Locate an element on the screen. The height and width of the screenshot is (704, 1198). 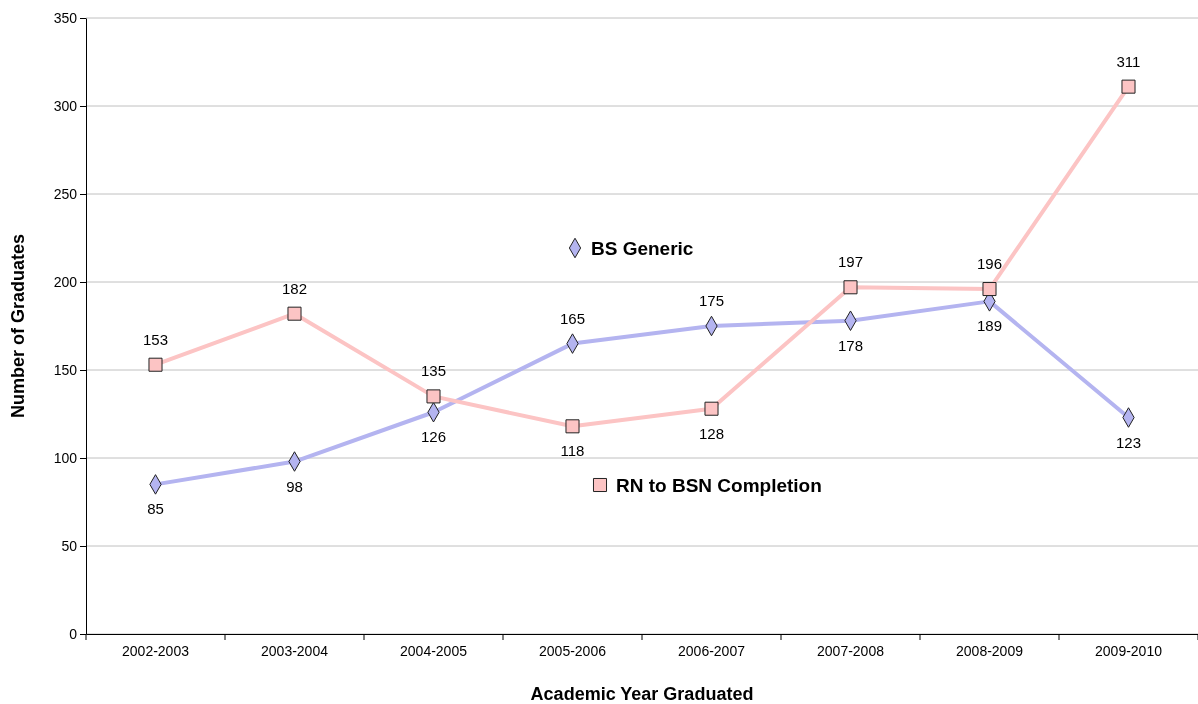
x-tick-label: 2006-2007 is located at coordinates (712, 650).